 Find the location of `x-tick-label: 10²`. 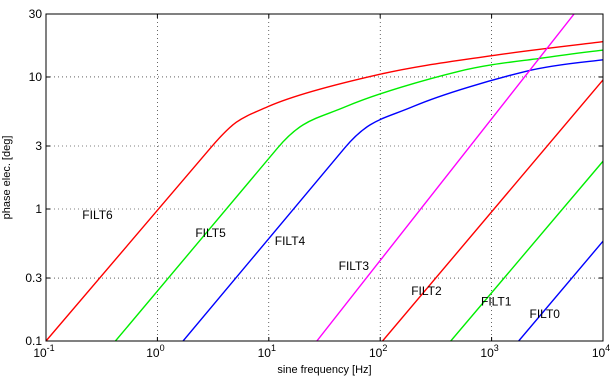

x-tick-label: 10² is located at coordinates (378, 351).